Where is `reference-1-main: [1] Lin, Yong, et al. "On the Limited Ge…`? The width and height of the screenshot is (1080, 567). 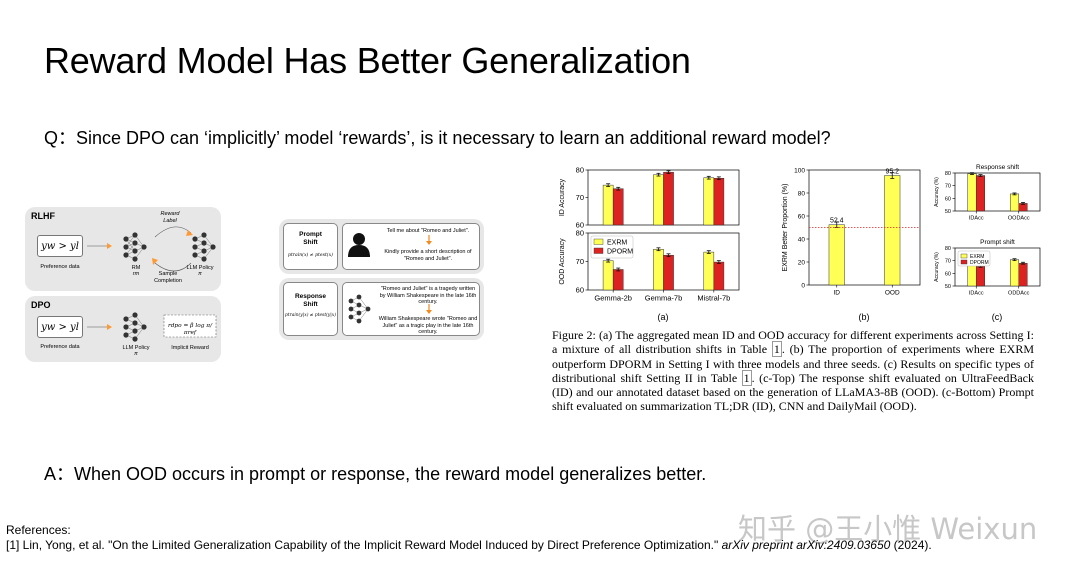
reference-1-main: [1] Lin, Yong, et al. "On the Limited Ge… is located at coordinates (364, 545).